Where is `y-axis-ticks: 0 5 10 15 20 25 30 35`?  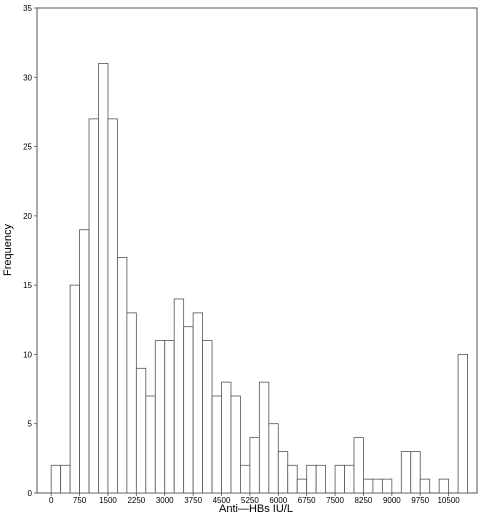
y-axis-ticks: 0 5 10 15 20 25 30 35 is located at coordinates (30, 251).